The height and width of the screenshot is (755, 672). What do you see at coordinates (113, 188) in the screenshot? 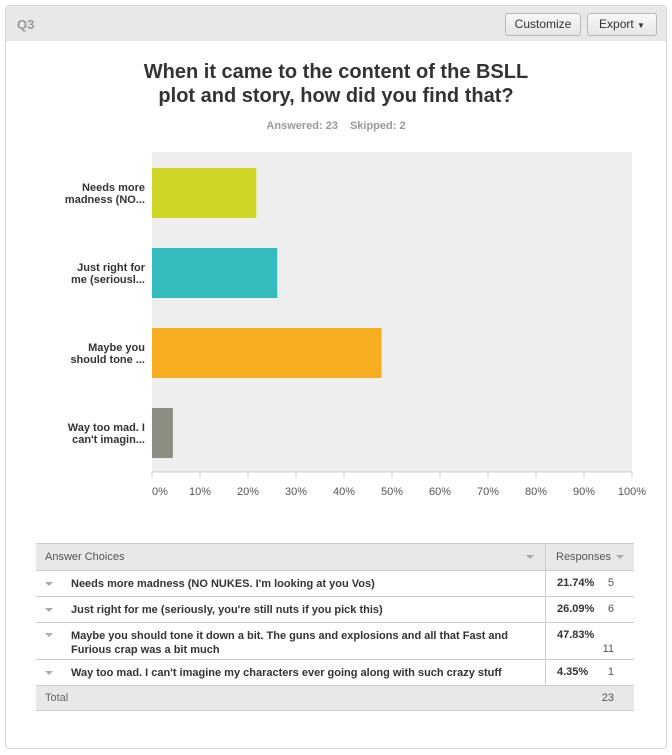
I see `category-label: Needs more` at bounding box center [113, 188].